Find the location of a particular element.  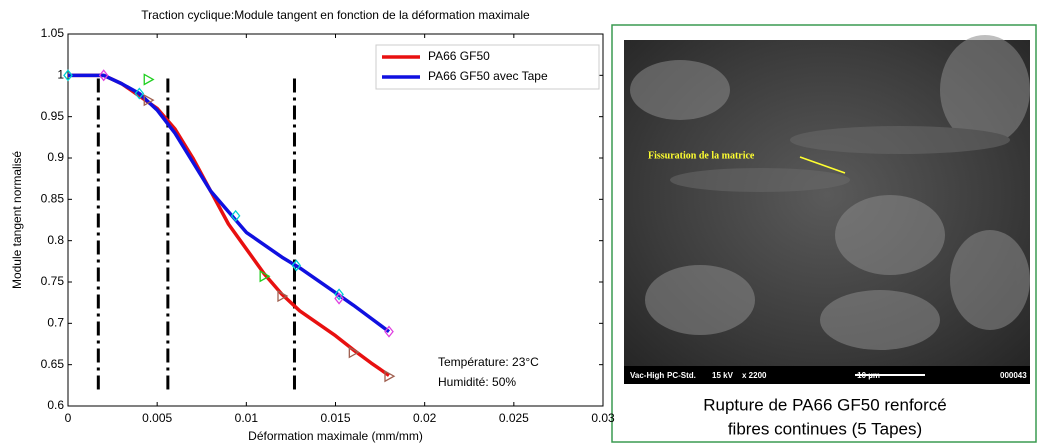

x-tick-label: 0.005 is located at coordinates (157, 418).